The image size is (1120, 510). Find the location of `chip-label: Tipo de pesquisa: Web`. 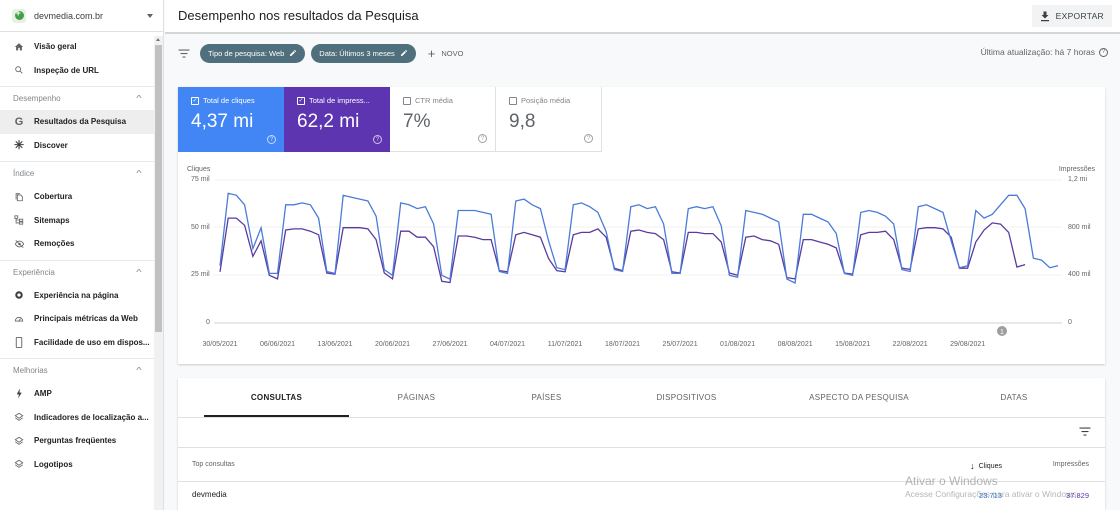

chip-label: Tipo de pesquisa: Web is located at coordinates (246, 53).